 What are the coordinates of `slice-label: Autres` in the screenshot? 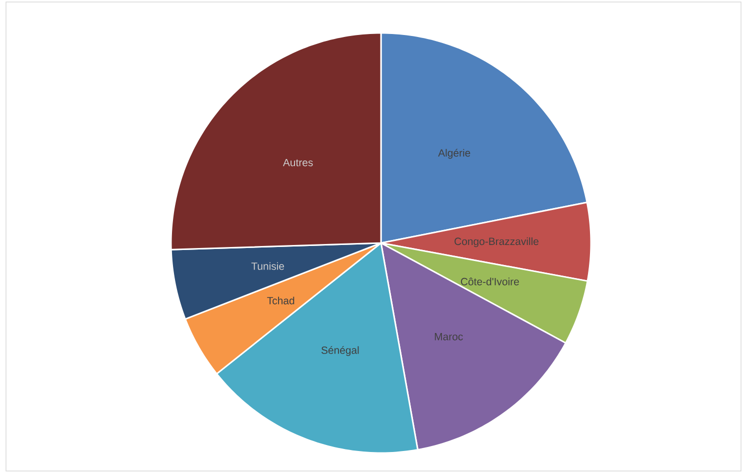 It's located at (297, 162).